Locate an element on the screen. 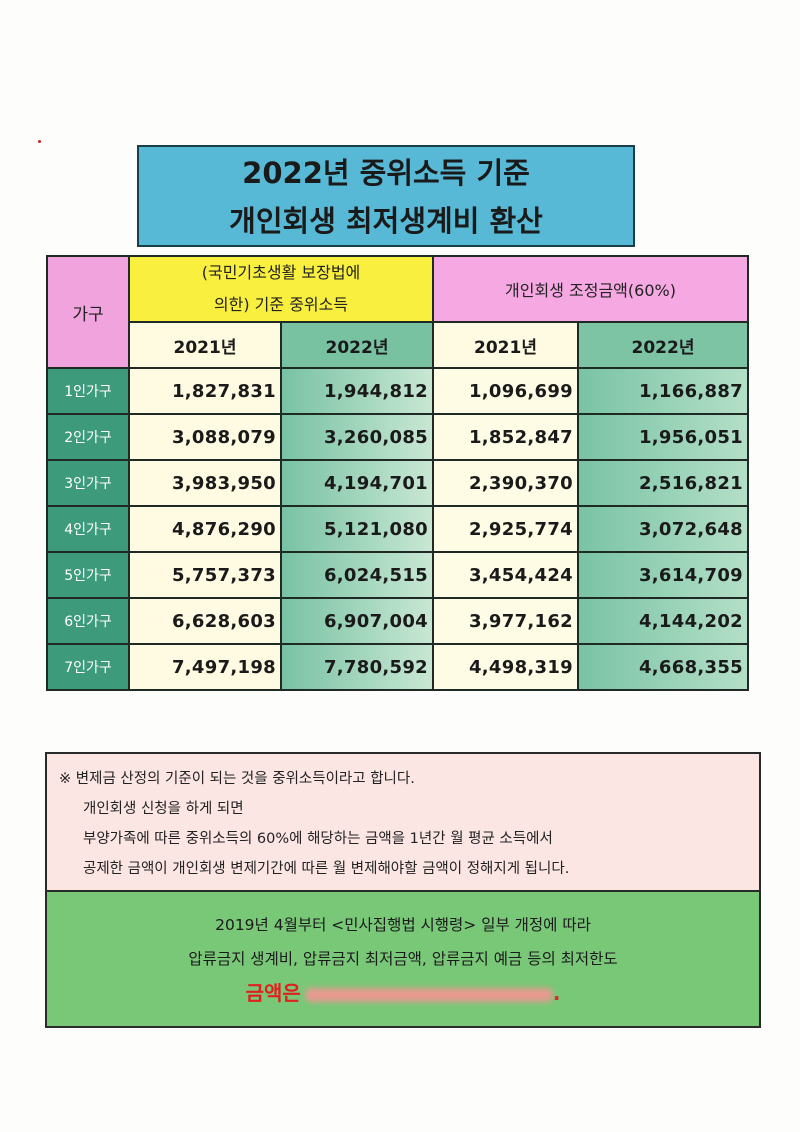  amount-cell: 3,072,648 is located at coordinates (663, 529).